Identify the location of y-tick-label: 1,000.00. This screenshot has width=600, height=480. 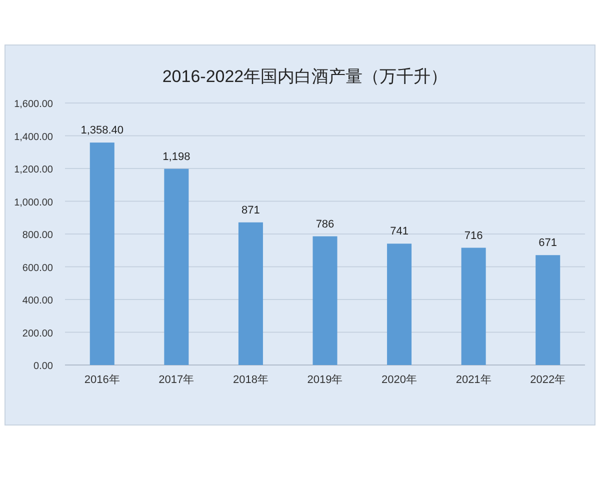
(34, 202).